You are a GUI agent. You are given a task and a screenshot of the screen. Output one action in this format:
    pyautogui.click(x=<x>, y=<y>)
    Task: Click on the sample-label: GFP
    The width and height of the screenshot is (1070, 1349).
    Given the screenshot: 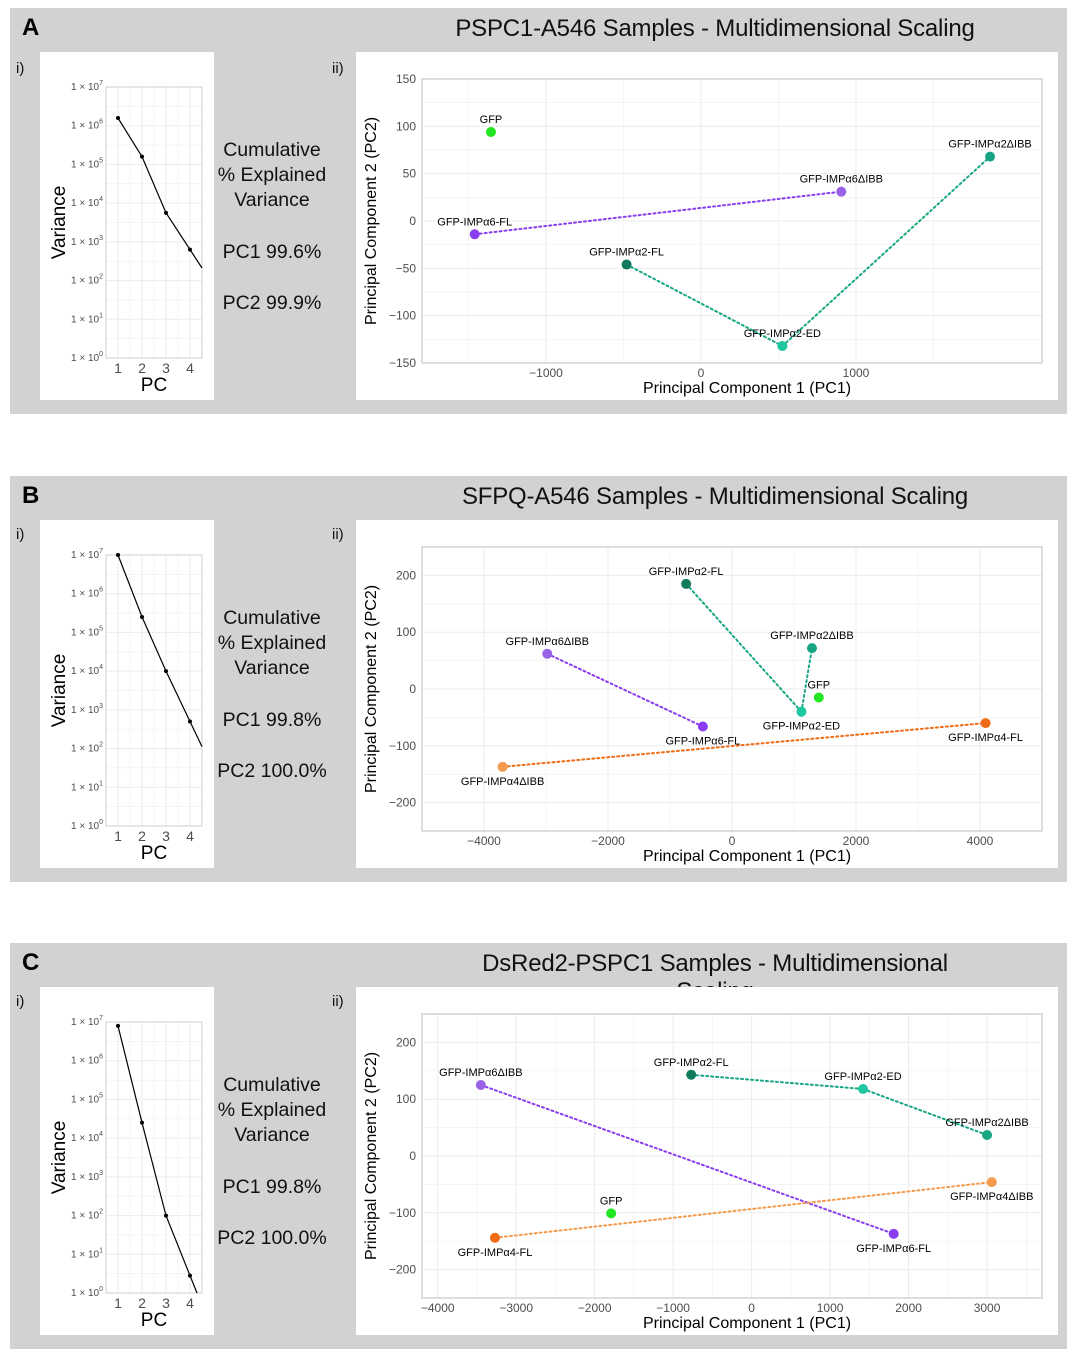 What is the action you would take?
    pyautogui.click(x=491, y=120)
    